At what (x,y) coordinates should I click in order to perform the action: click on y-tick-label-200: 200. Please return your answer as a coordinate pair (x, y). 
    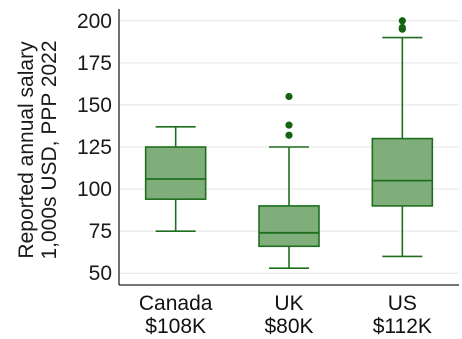
    Looking at the image, I should click on (94, 21).